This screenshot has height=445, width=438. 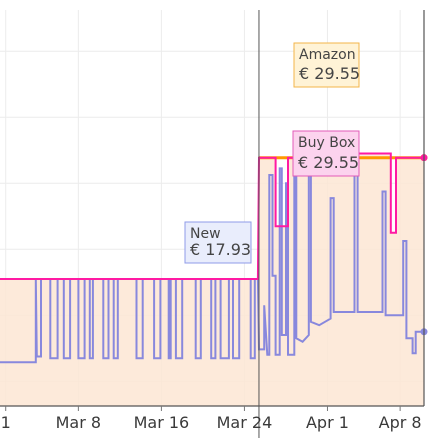 I want to click on x-tick-label-3: Mar 24, so click(x=245, y=422).